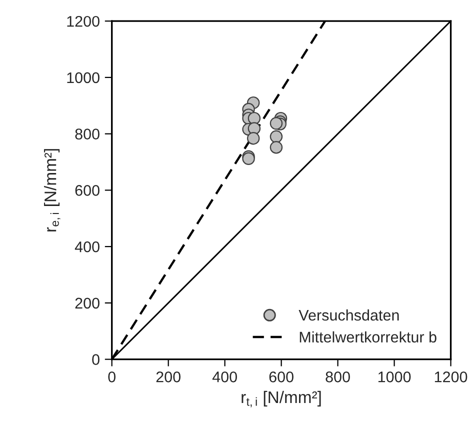  I want to click on y-axis-title: r$_{e,i}$ [N/mm²], so click(52, 190).